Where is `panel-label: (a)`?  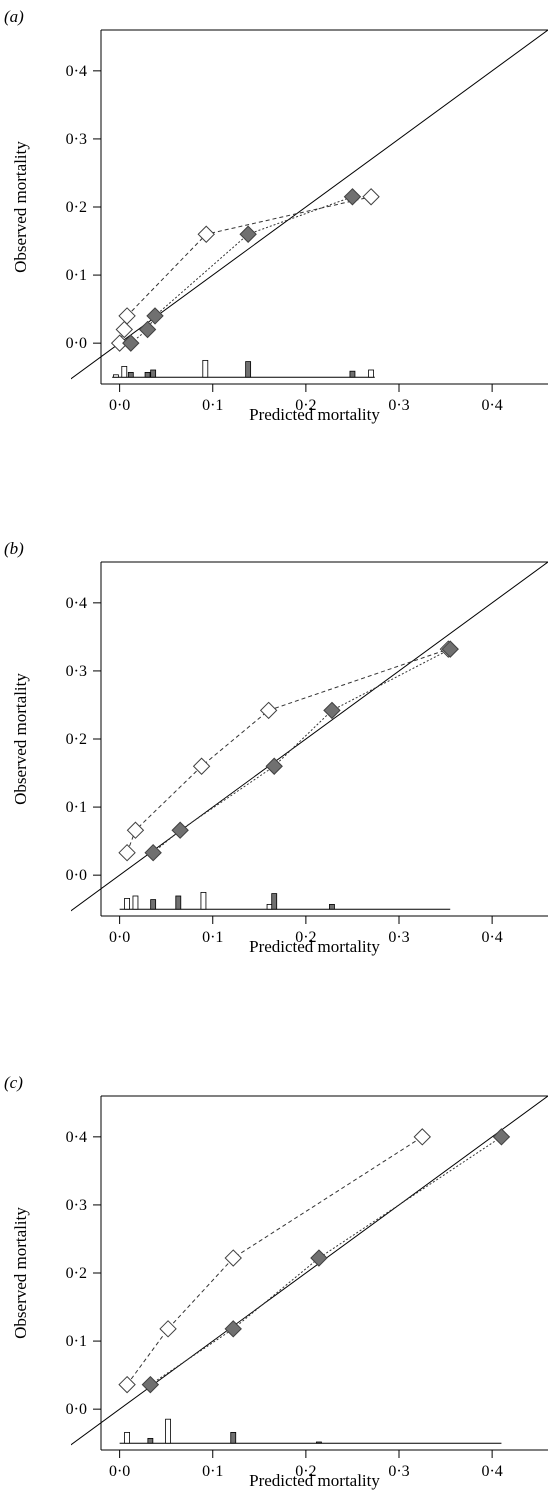 panel-label: (a) is located at coordinates (14, 16).